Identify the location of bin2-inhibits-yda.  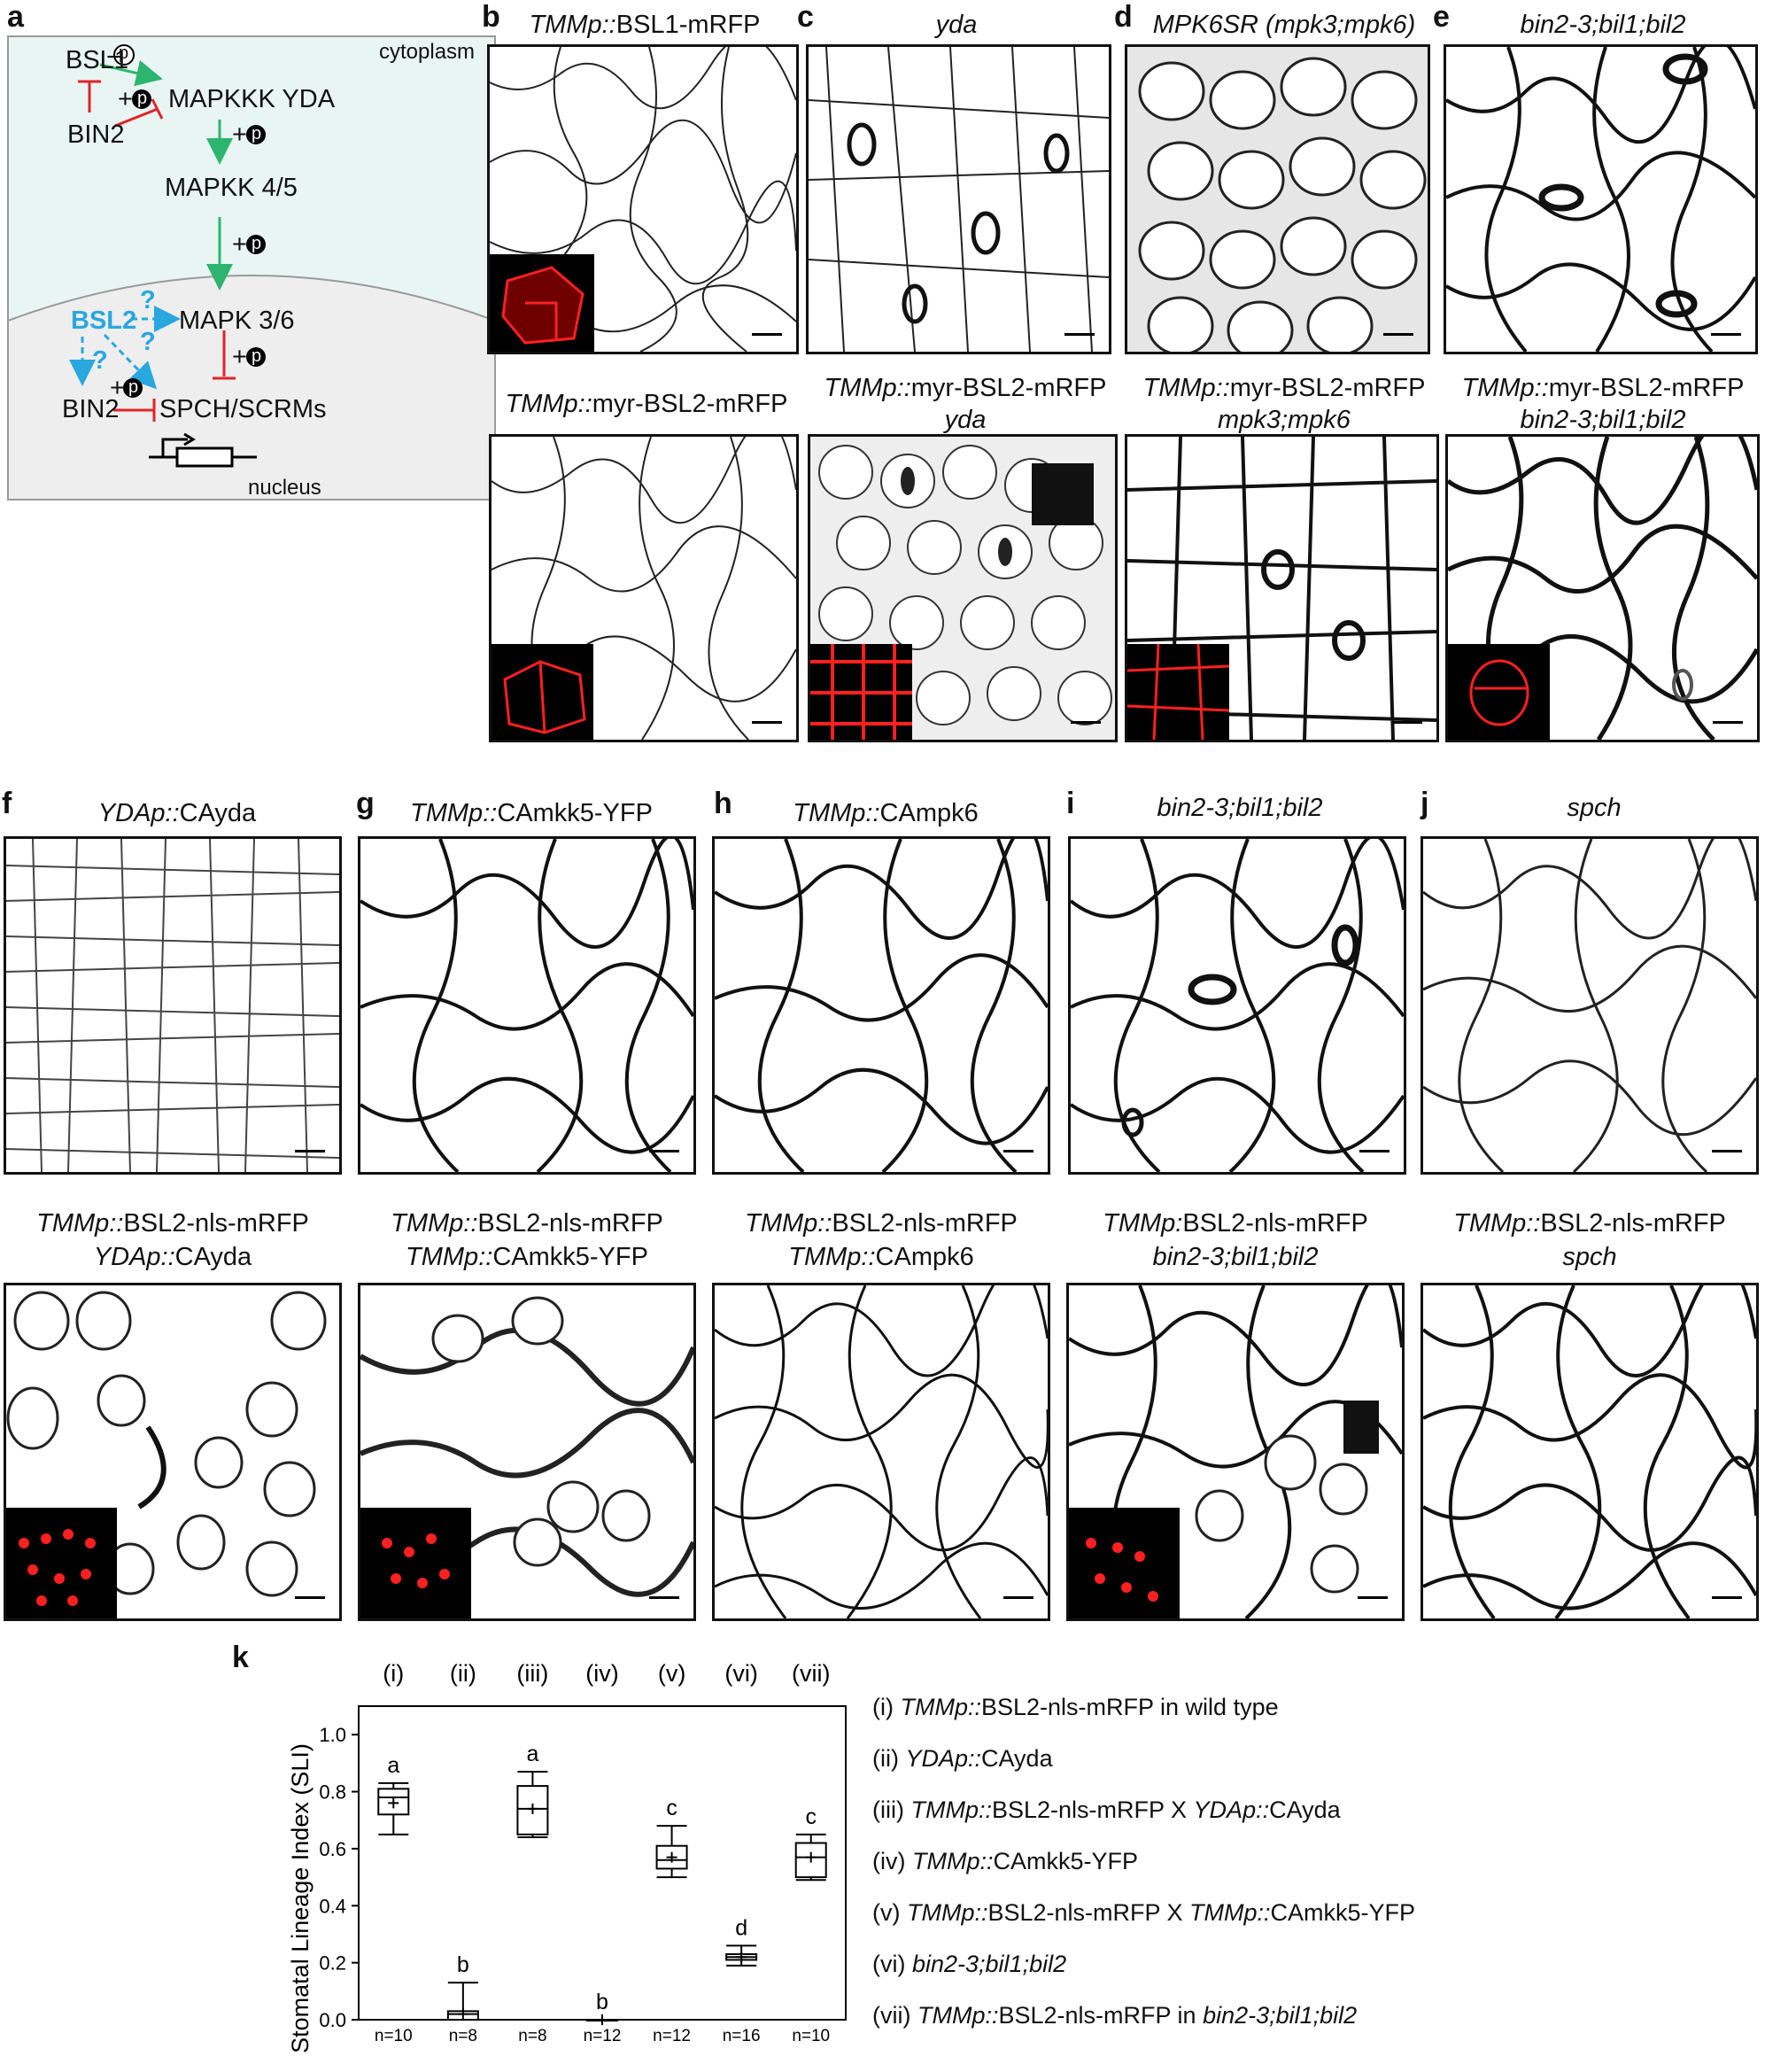
(136, 117).